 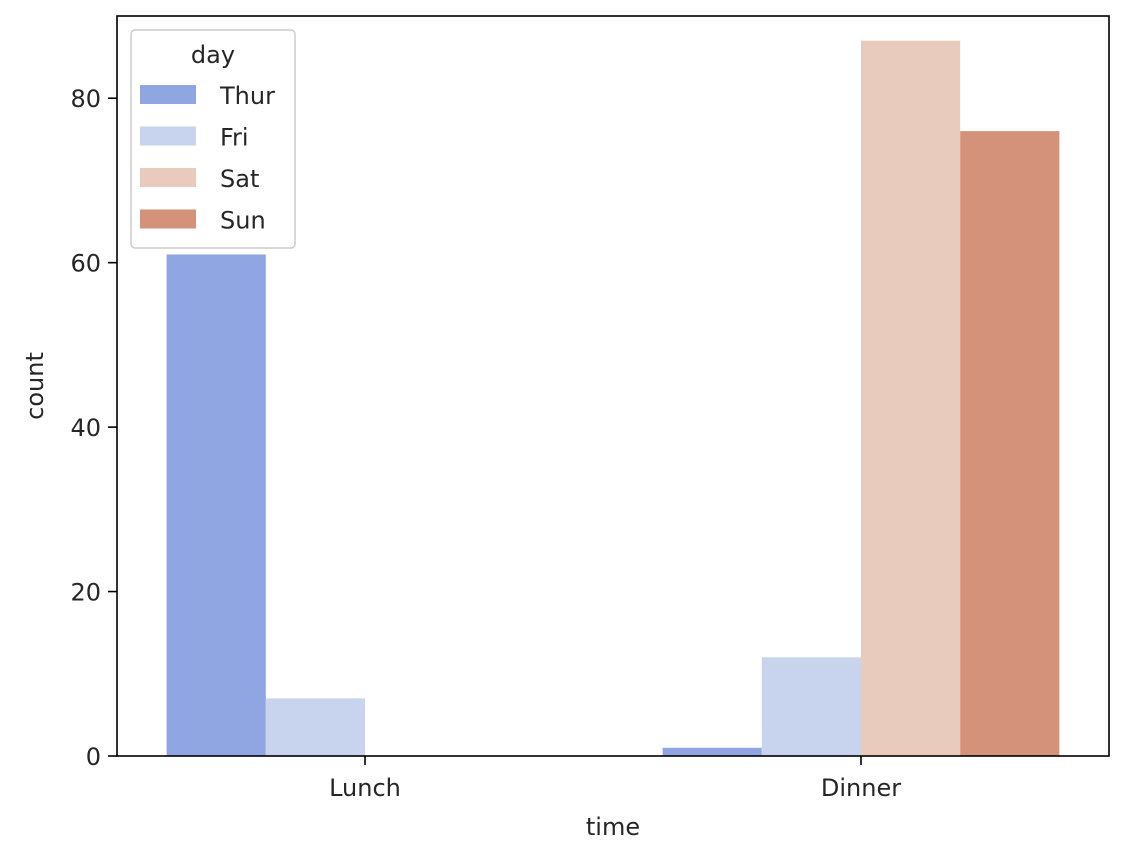 I want to click on y-tick-label: 0, so click(x=93, y=757).